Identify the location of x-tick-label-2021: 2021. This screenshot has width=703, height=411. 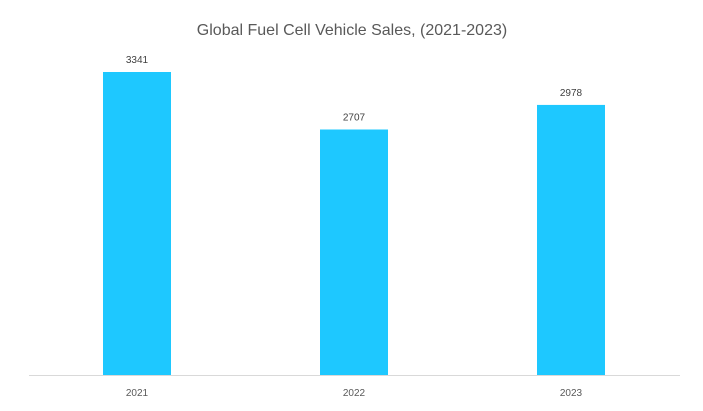
(137, 393).